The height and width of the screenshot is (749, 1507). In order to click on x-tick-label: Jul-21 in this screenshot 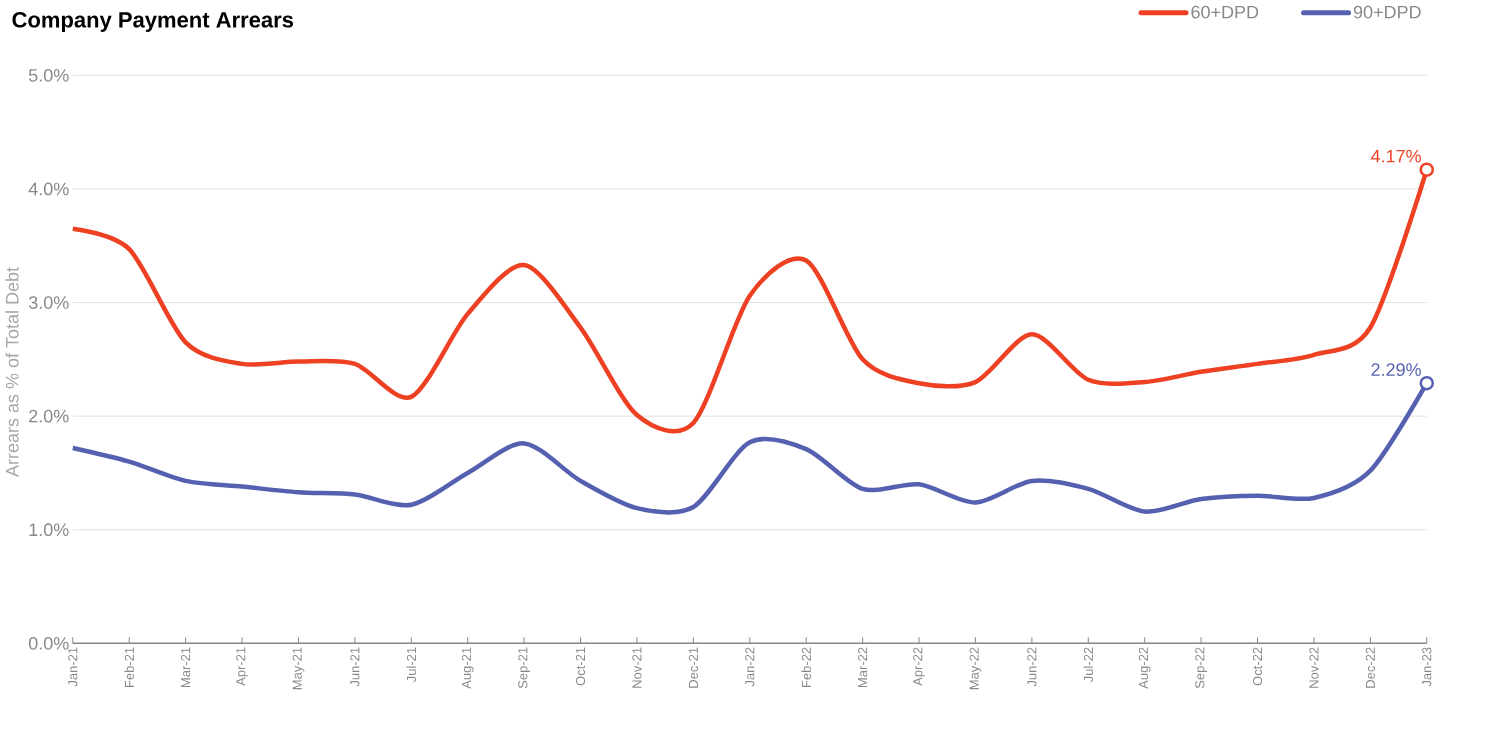, I will do `click(411, 665)`.